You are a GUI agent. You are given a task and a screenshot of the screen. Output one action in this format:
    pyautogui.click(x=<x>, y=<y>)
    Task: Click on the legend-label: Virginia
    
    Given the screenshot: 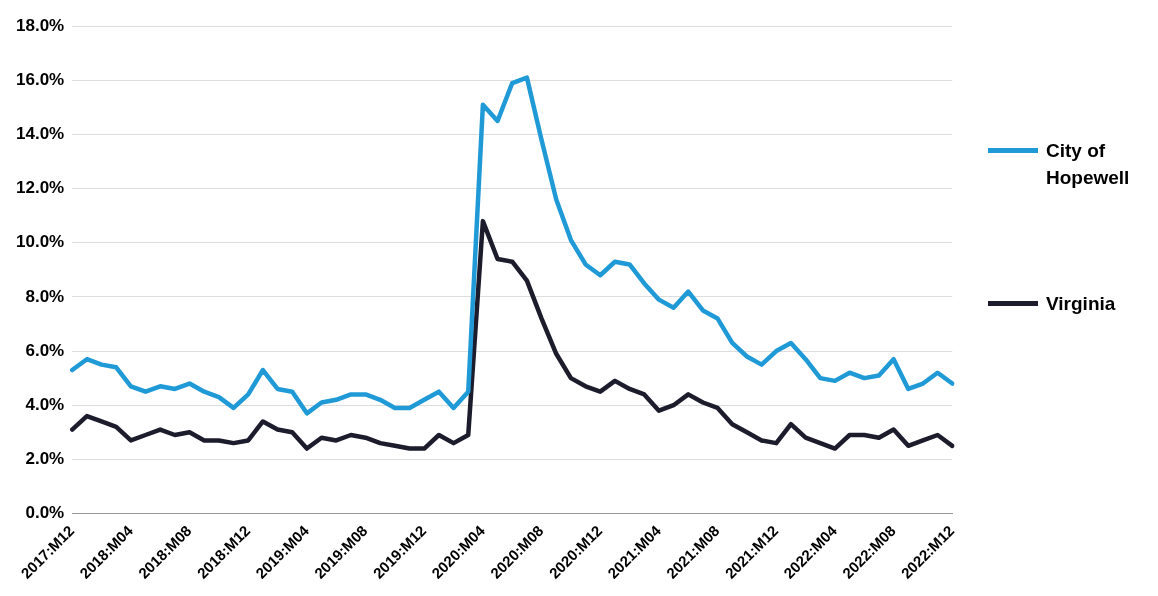 What is the action you would take?
    pyautogui.click(x=1081, y=304)
    